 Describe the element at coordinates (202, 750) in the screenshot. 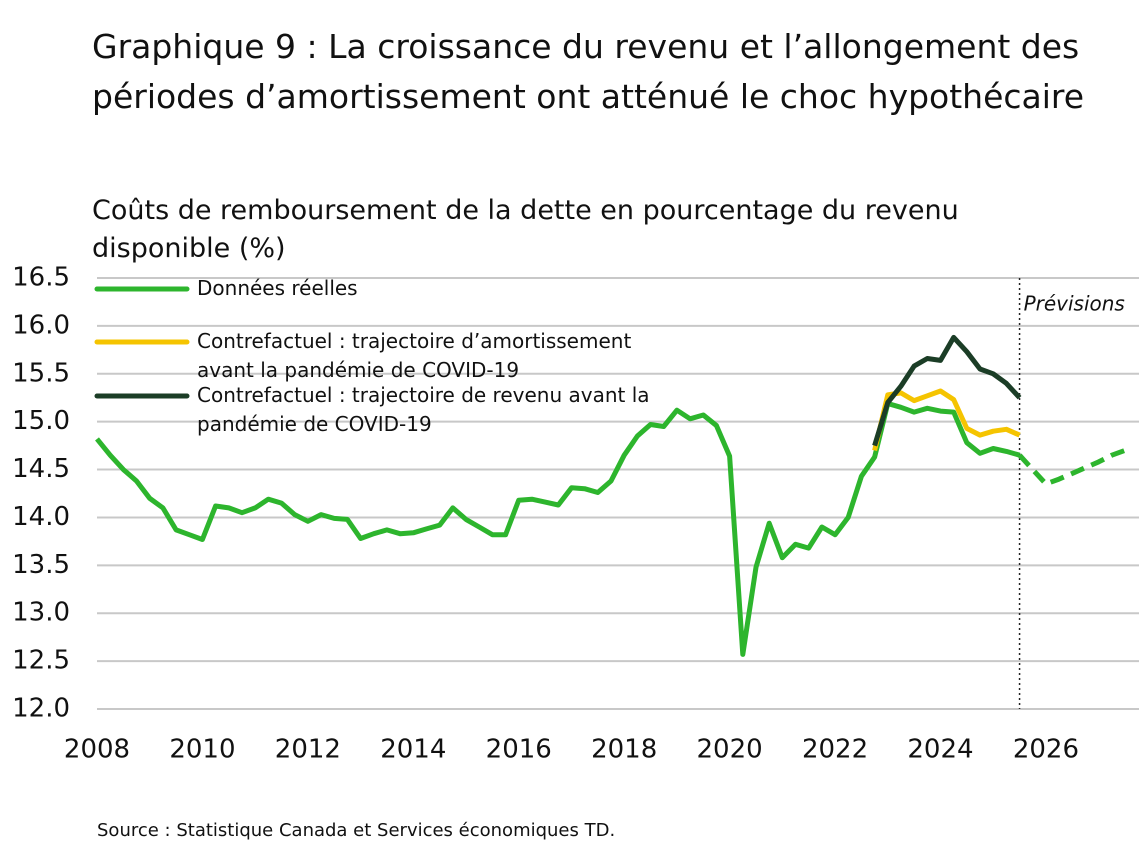

I see `x-tick-label: 2010` at that location.